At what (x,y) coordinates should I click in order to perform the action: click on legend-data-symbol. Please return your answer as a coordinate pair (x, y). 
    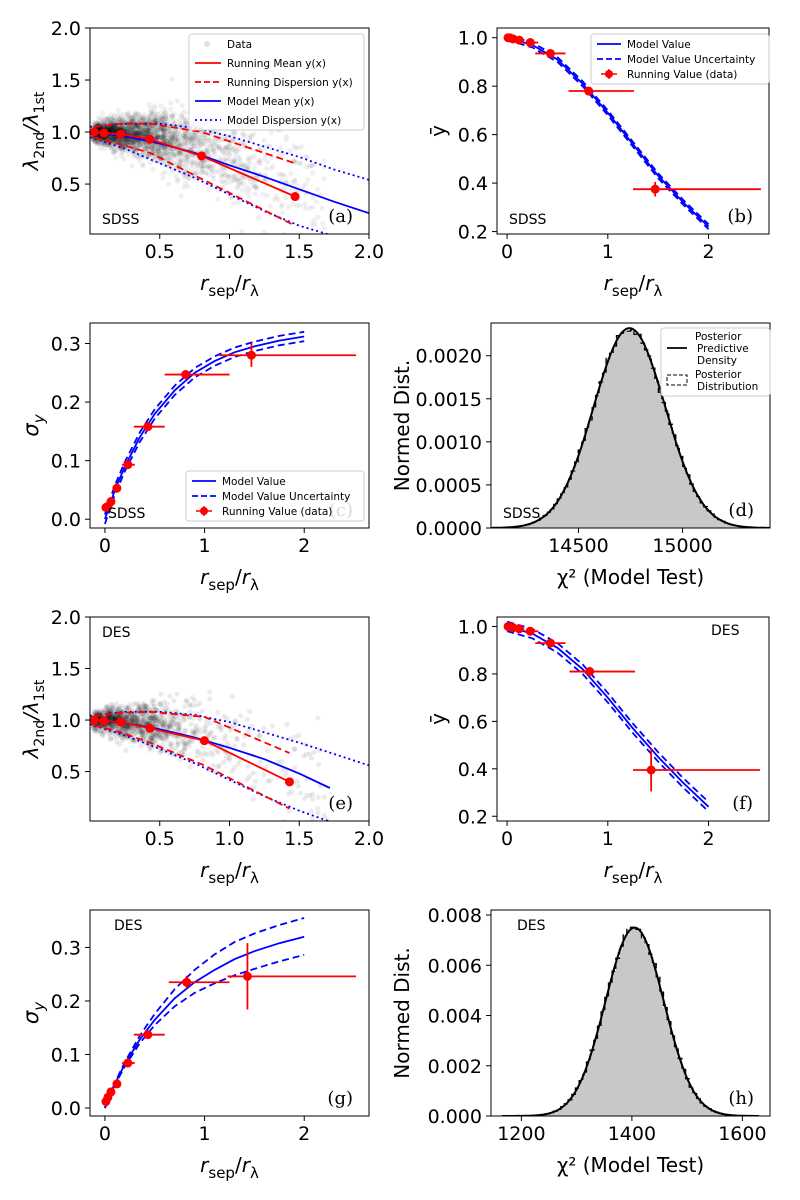
    Looking at the image, I should click on (207, 44).